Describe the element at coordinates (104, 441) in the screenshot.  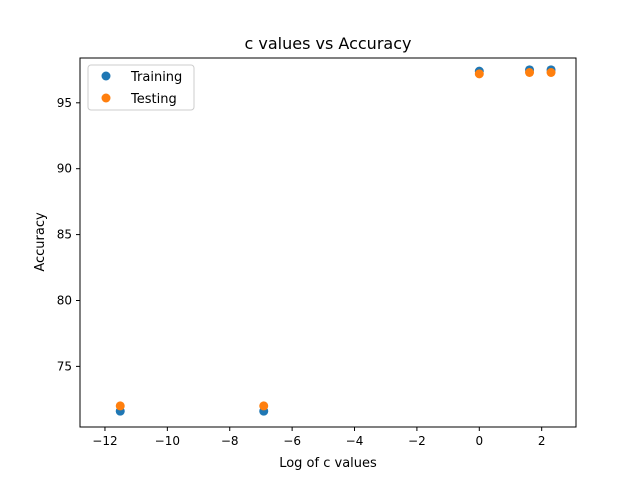
I see `x-tick-label: −12` at that location.